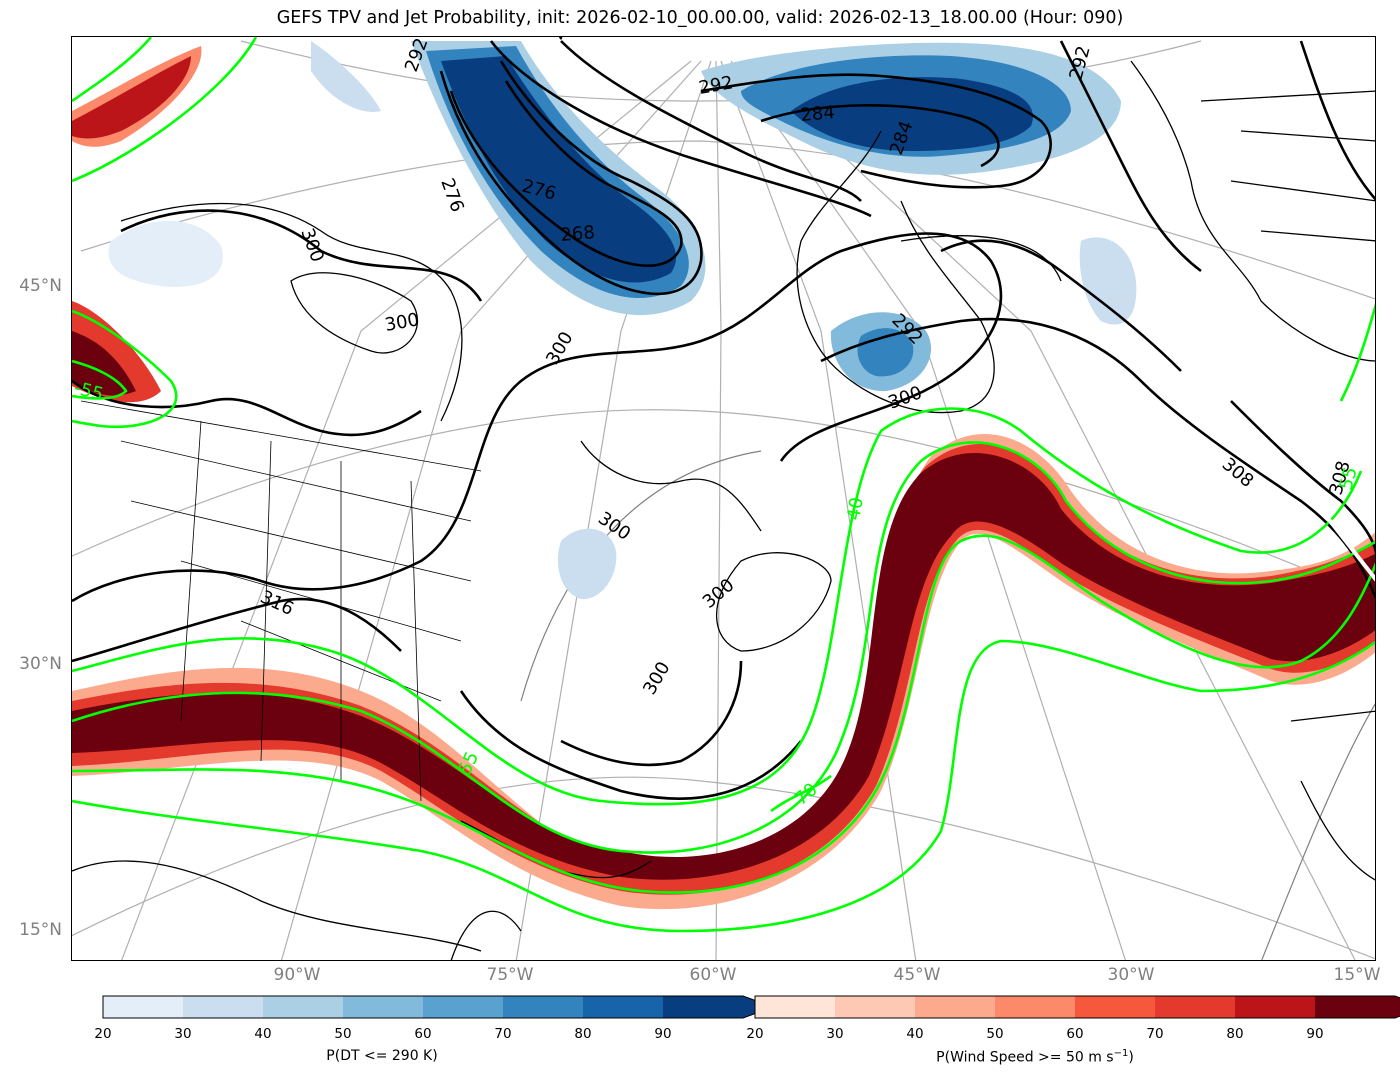 The width and height of the screenshot is (1400, 1084). I want to click on lon-label-75w: 75°W, so click(510, 975).